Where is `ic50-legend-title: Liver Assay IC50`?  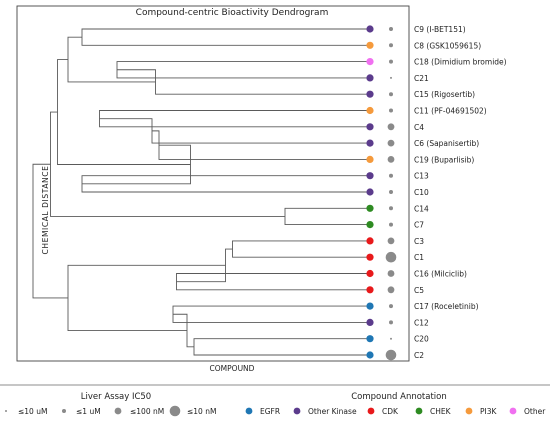
ic50-legend-title: Liver Assay IC50 is located at coordinates (116, 397).